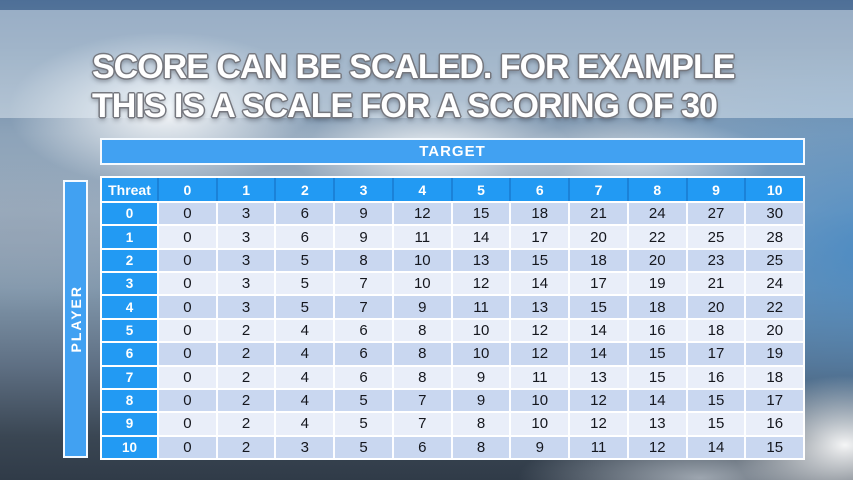 The width and height of the screenshot is (853, 480). Describe the element at coordinates (715, 214) in the screenshot. I see `score-cell: 27` at that location.